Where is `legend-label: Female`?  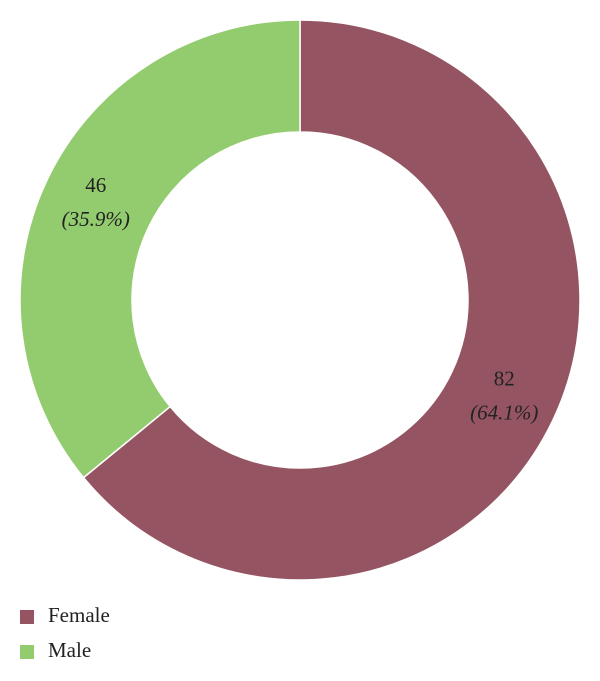
legend-label: Female is located at coordinates (79, 615).